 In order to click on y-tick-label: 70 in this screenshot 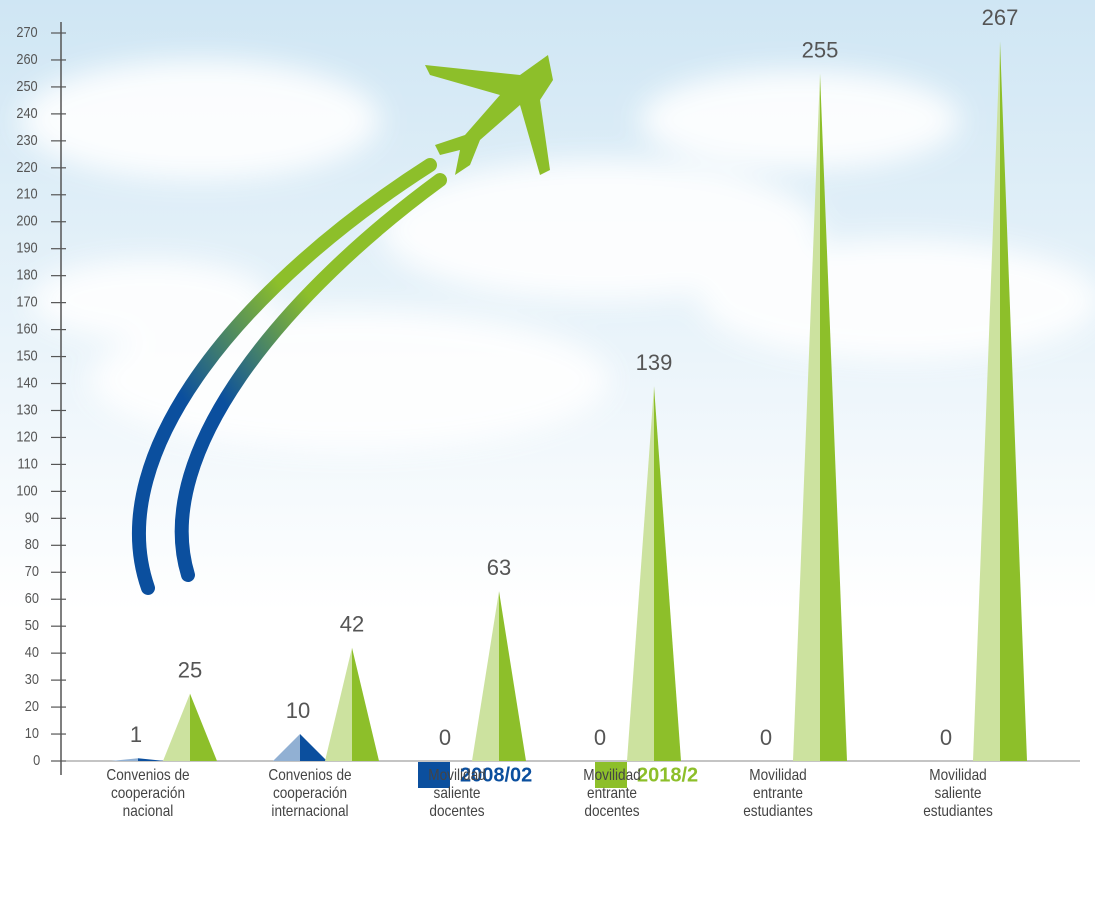, I will do `click(32, 570)`.